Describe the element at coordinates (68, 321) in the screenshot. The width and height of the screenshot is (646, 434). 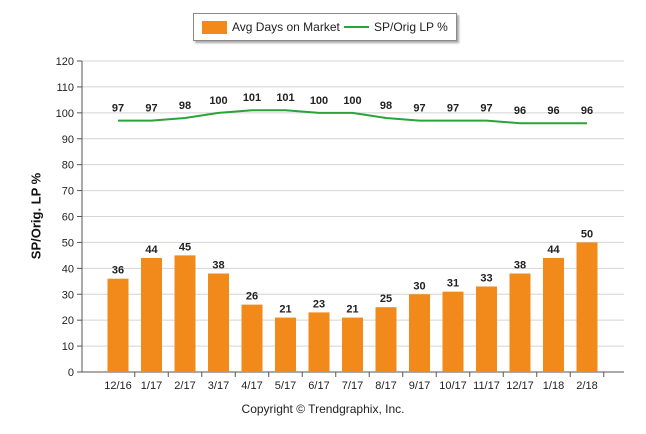
I see `y-tick-label: 20` at that location.